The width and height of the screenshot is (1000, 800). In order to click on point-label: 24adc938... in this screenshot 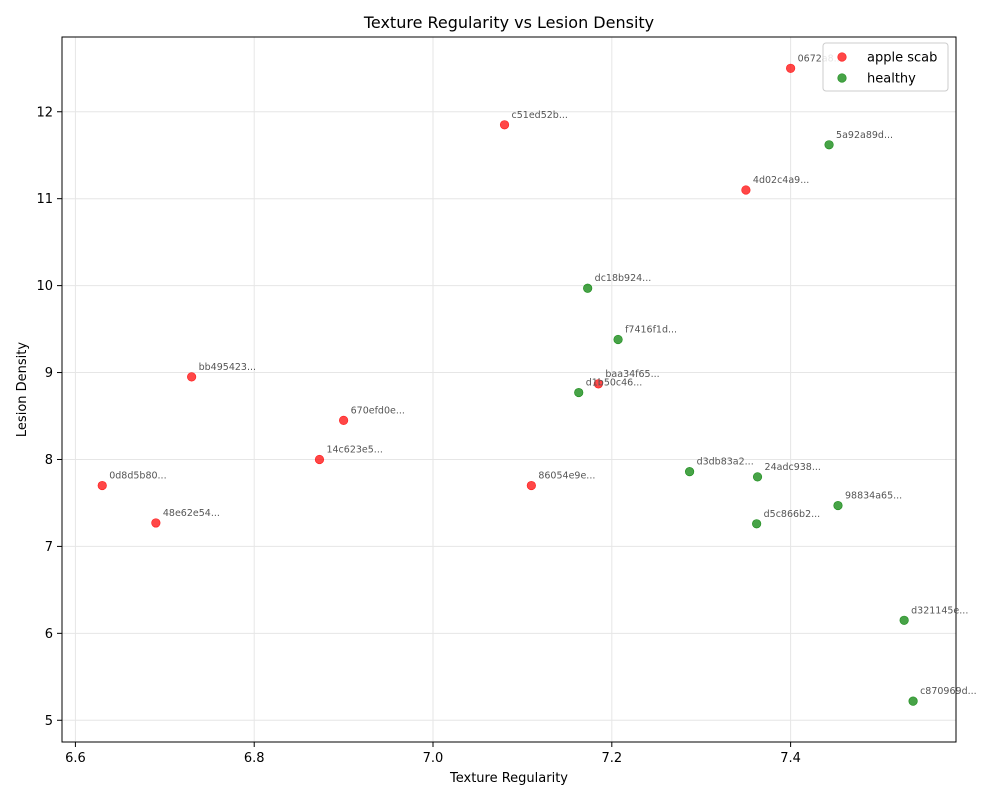, I will do `click(793, 467)`.